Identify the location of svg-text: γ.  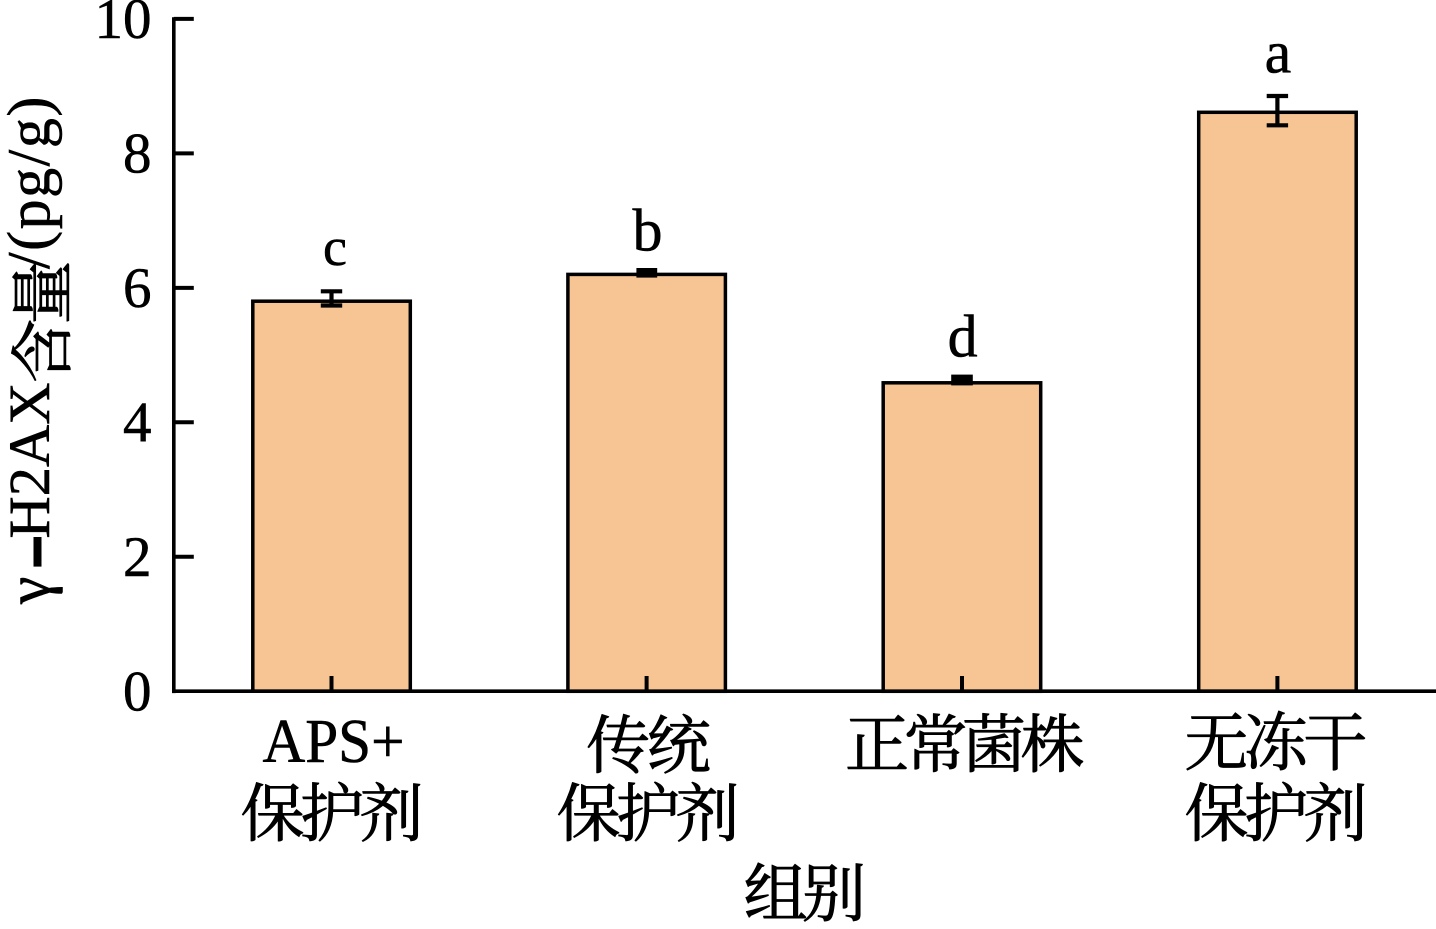
(31, 591).